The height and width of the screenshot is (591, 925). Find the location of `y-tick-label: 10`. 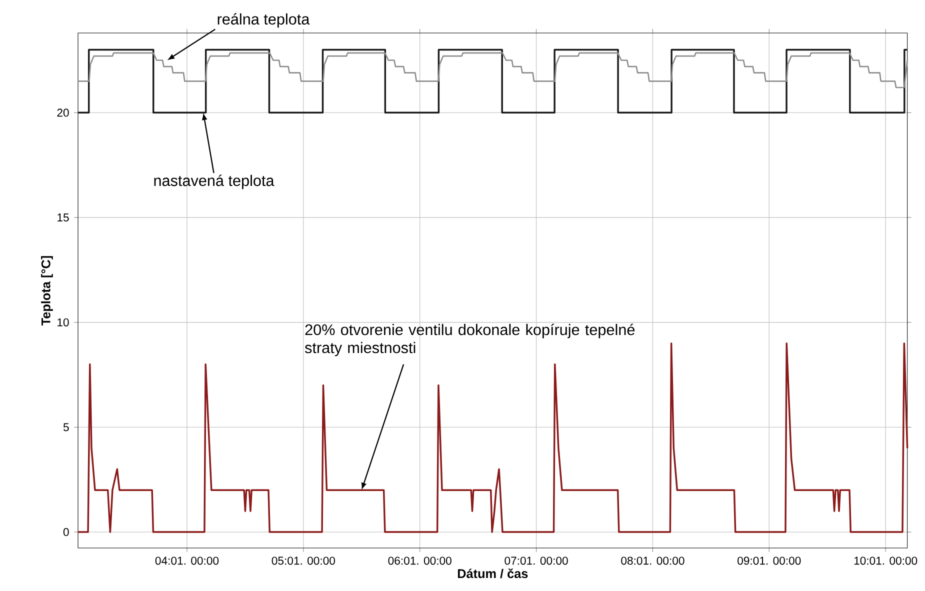

y-tick-label: 10 is located at coordinates (63, 322).